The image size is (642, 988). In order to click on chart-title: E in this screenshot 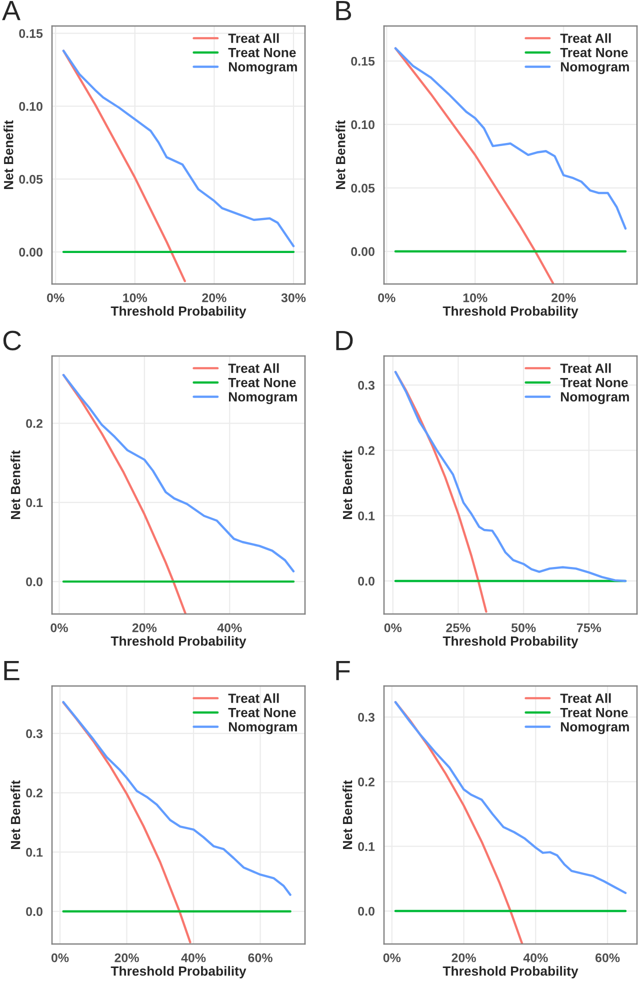, I will do `click(12, 670)`.